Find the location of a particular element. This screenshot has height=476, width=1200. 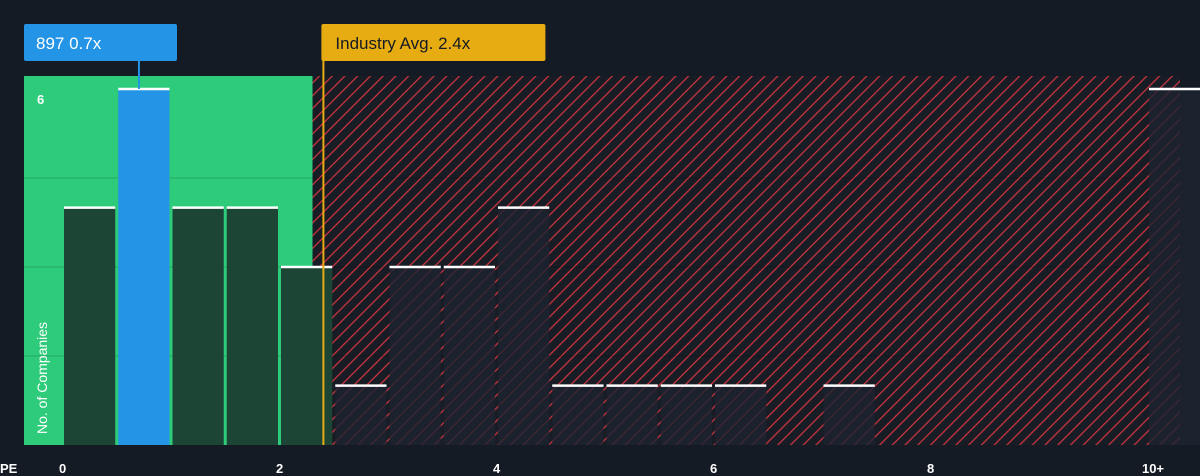

x-tick-label: 10+ is located at coordinates (1153, 468).